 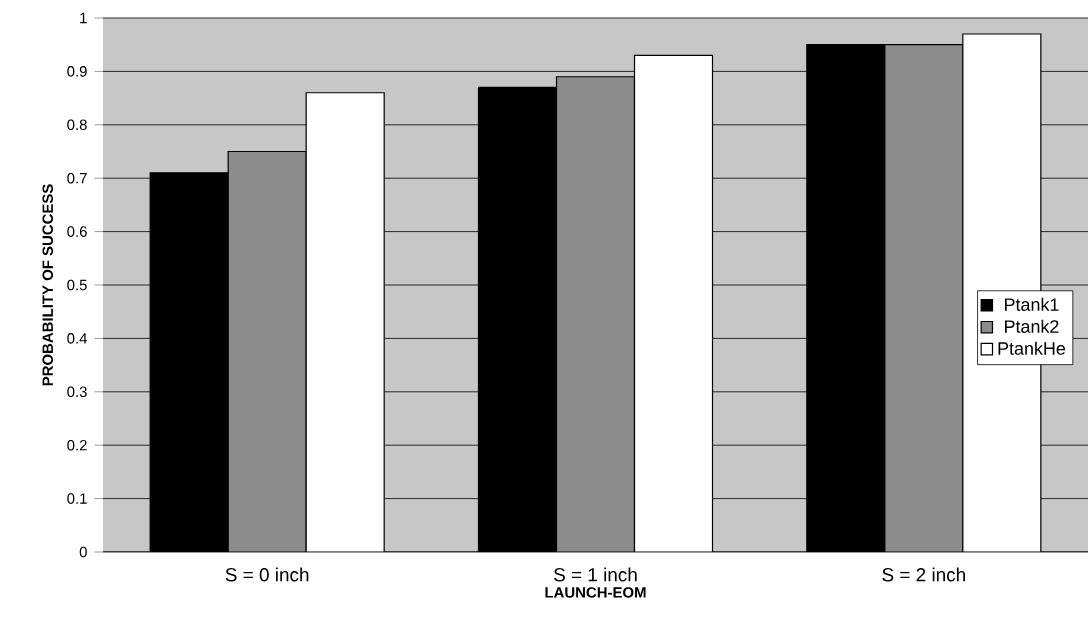 I want to click on x-axis-title: LAUNCH-EOM, so click(x=595, y=592).